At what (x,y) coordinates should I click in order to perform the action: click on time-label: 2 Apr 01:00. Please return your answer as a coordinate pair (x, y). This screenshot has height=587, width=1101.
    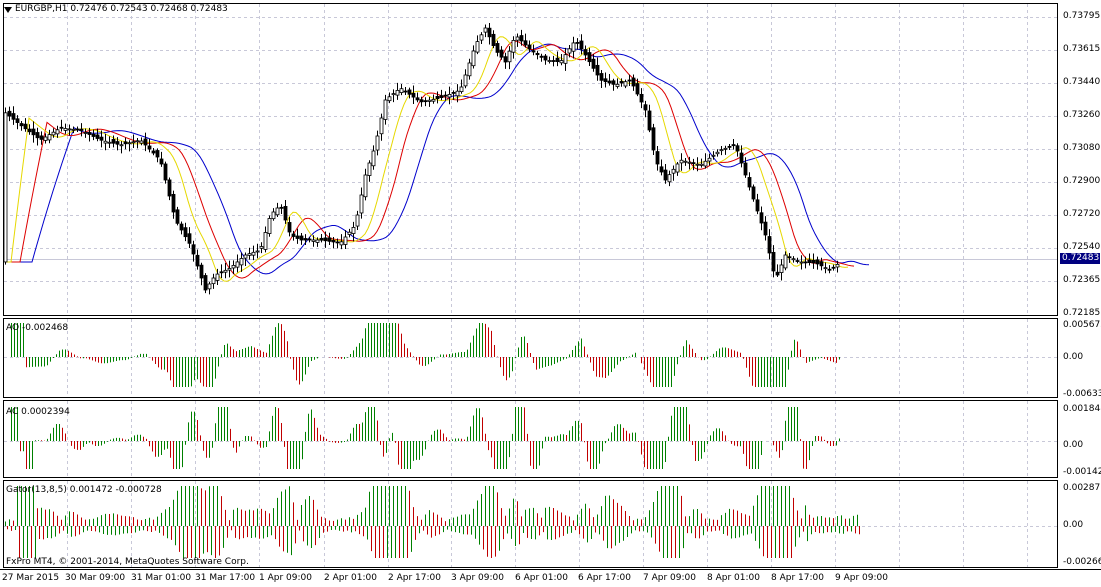
    Looking at the image, I should click on (350, 578).